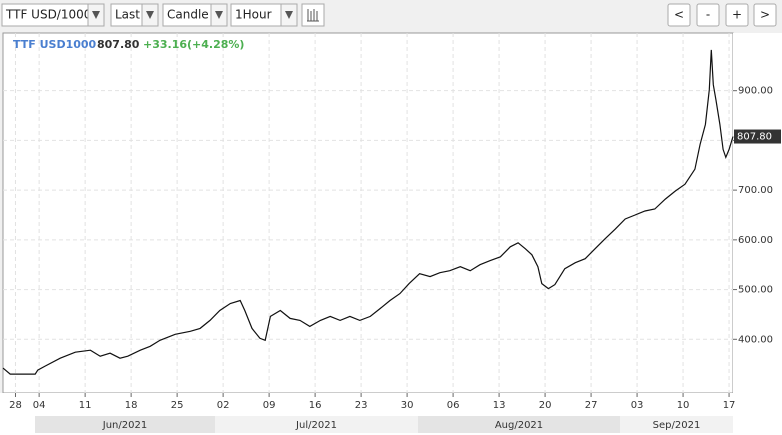  What do you see at coordinates (85, 405) in the screenshot?
I see `x-tick-label: 11` at bounding box center [85, 405].